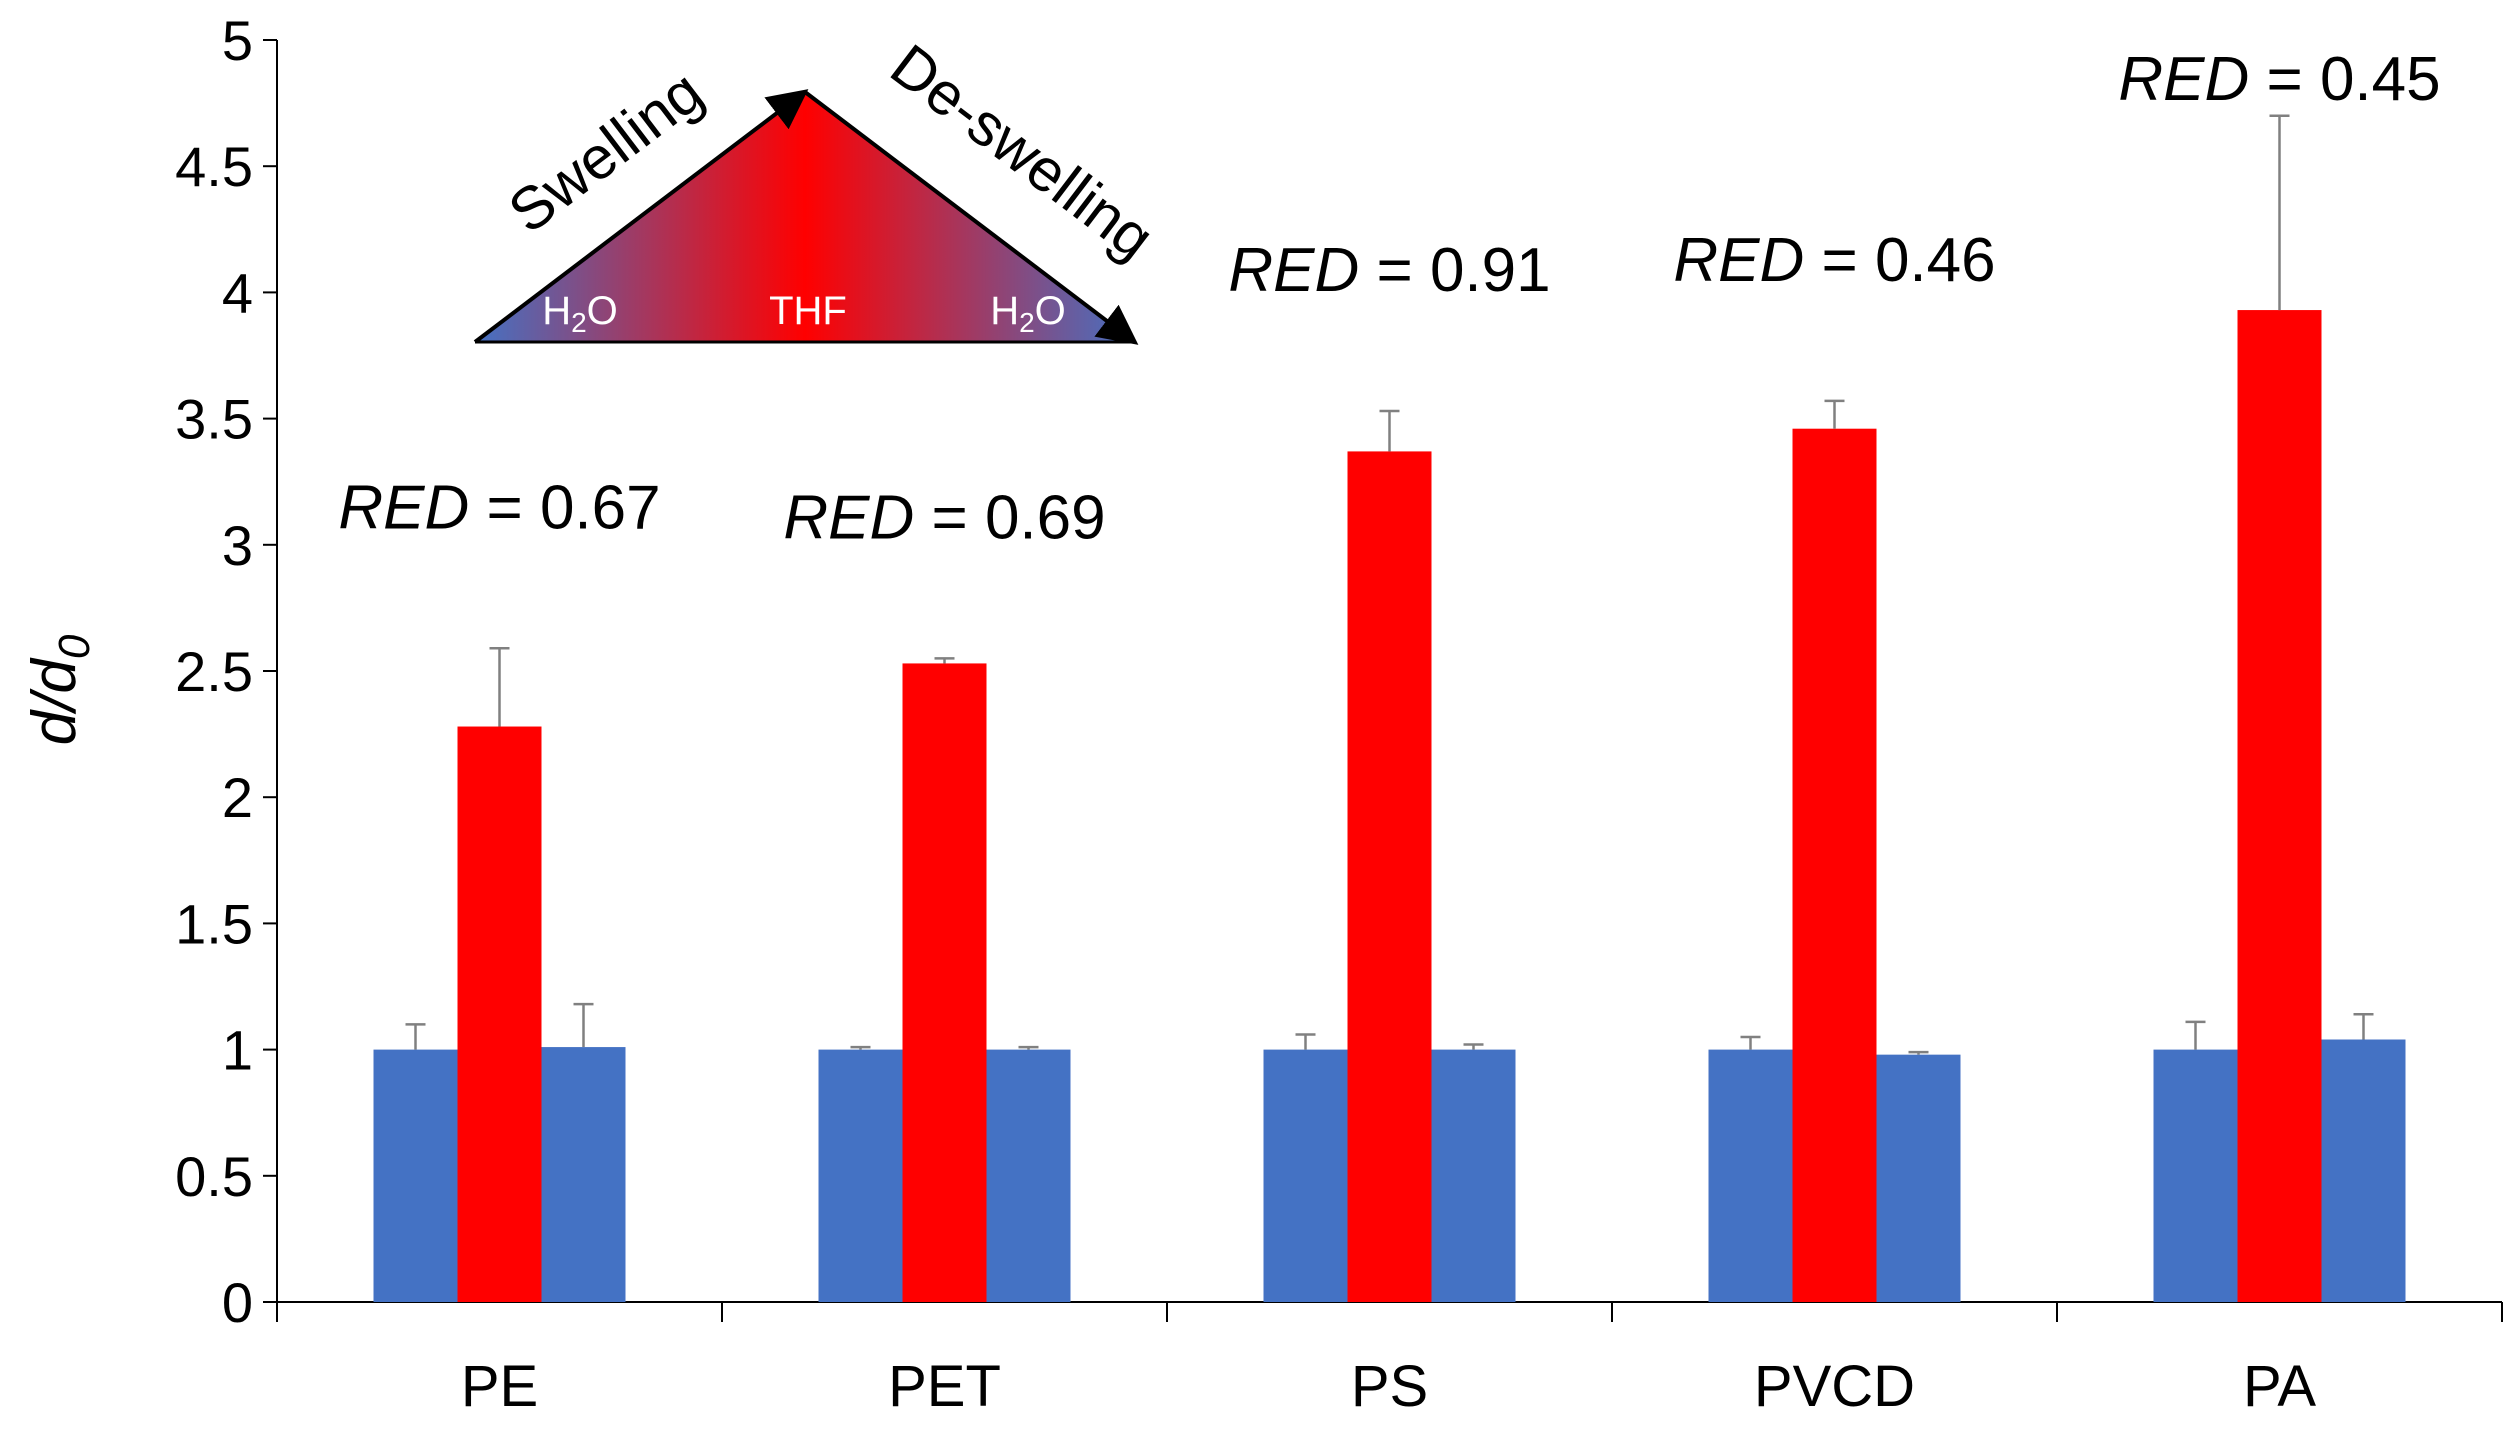 The height and width of the screenshot is (1440, 2512). I want to click on red-annotation: RED = 0.67, so click(499, 507).